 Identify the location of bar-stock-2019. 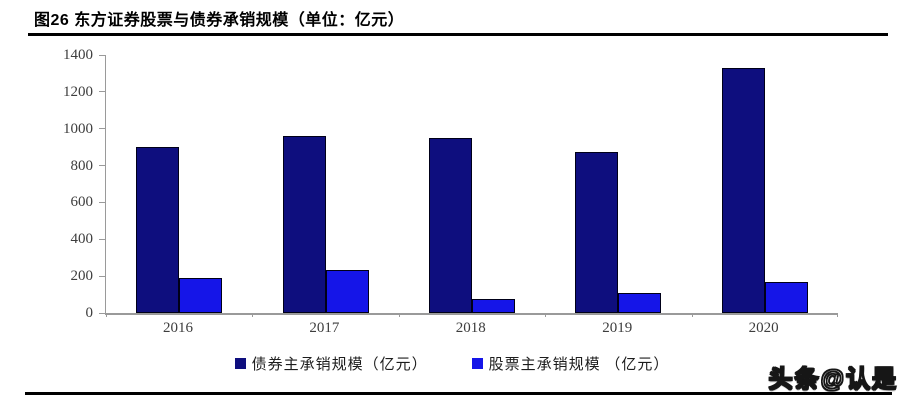
(640, 303).